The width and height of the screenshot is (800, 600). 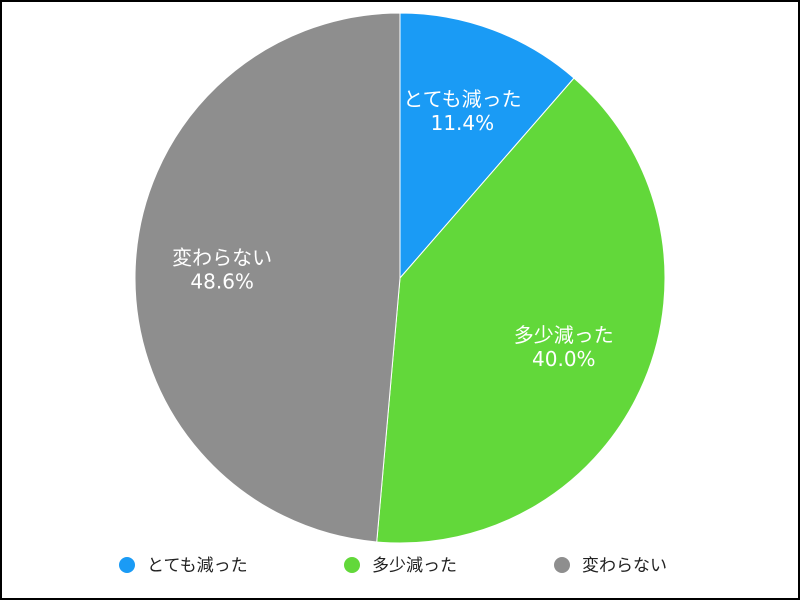 What do you see at coordinates (463, 123) in the screenshot?
I see `slice-value: 11.4%` at bounding box center [463, 123].